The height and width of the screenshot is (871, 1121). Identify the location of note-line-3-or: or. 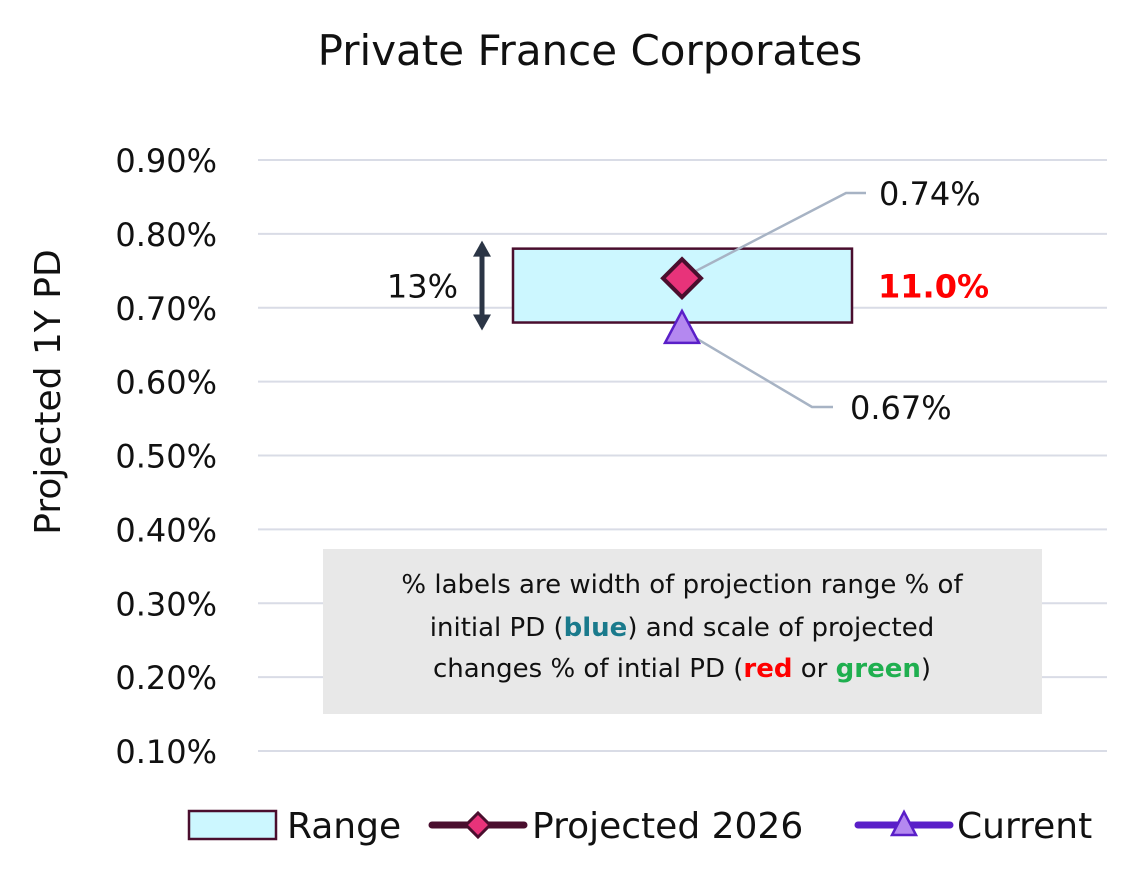
(814, 669).